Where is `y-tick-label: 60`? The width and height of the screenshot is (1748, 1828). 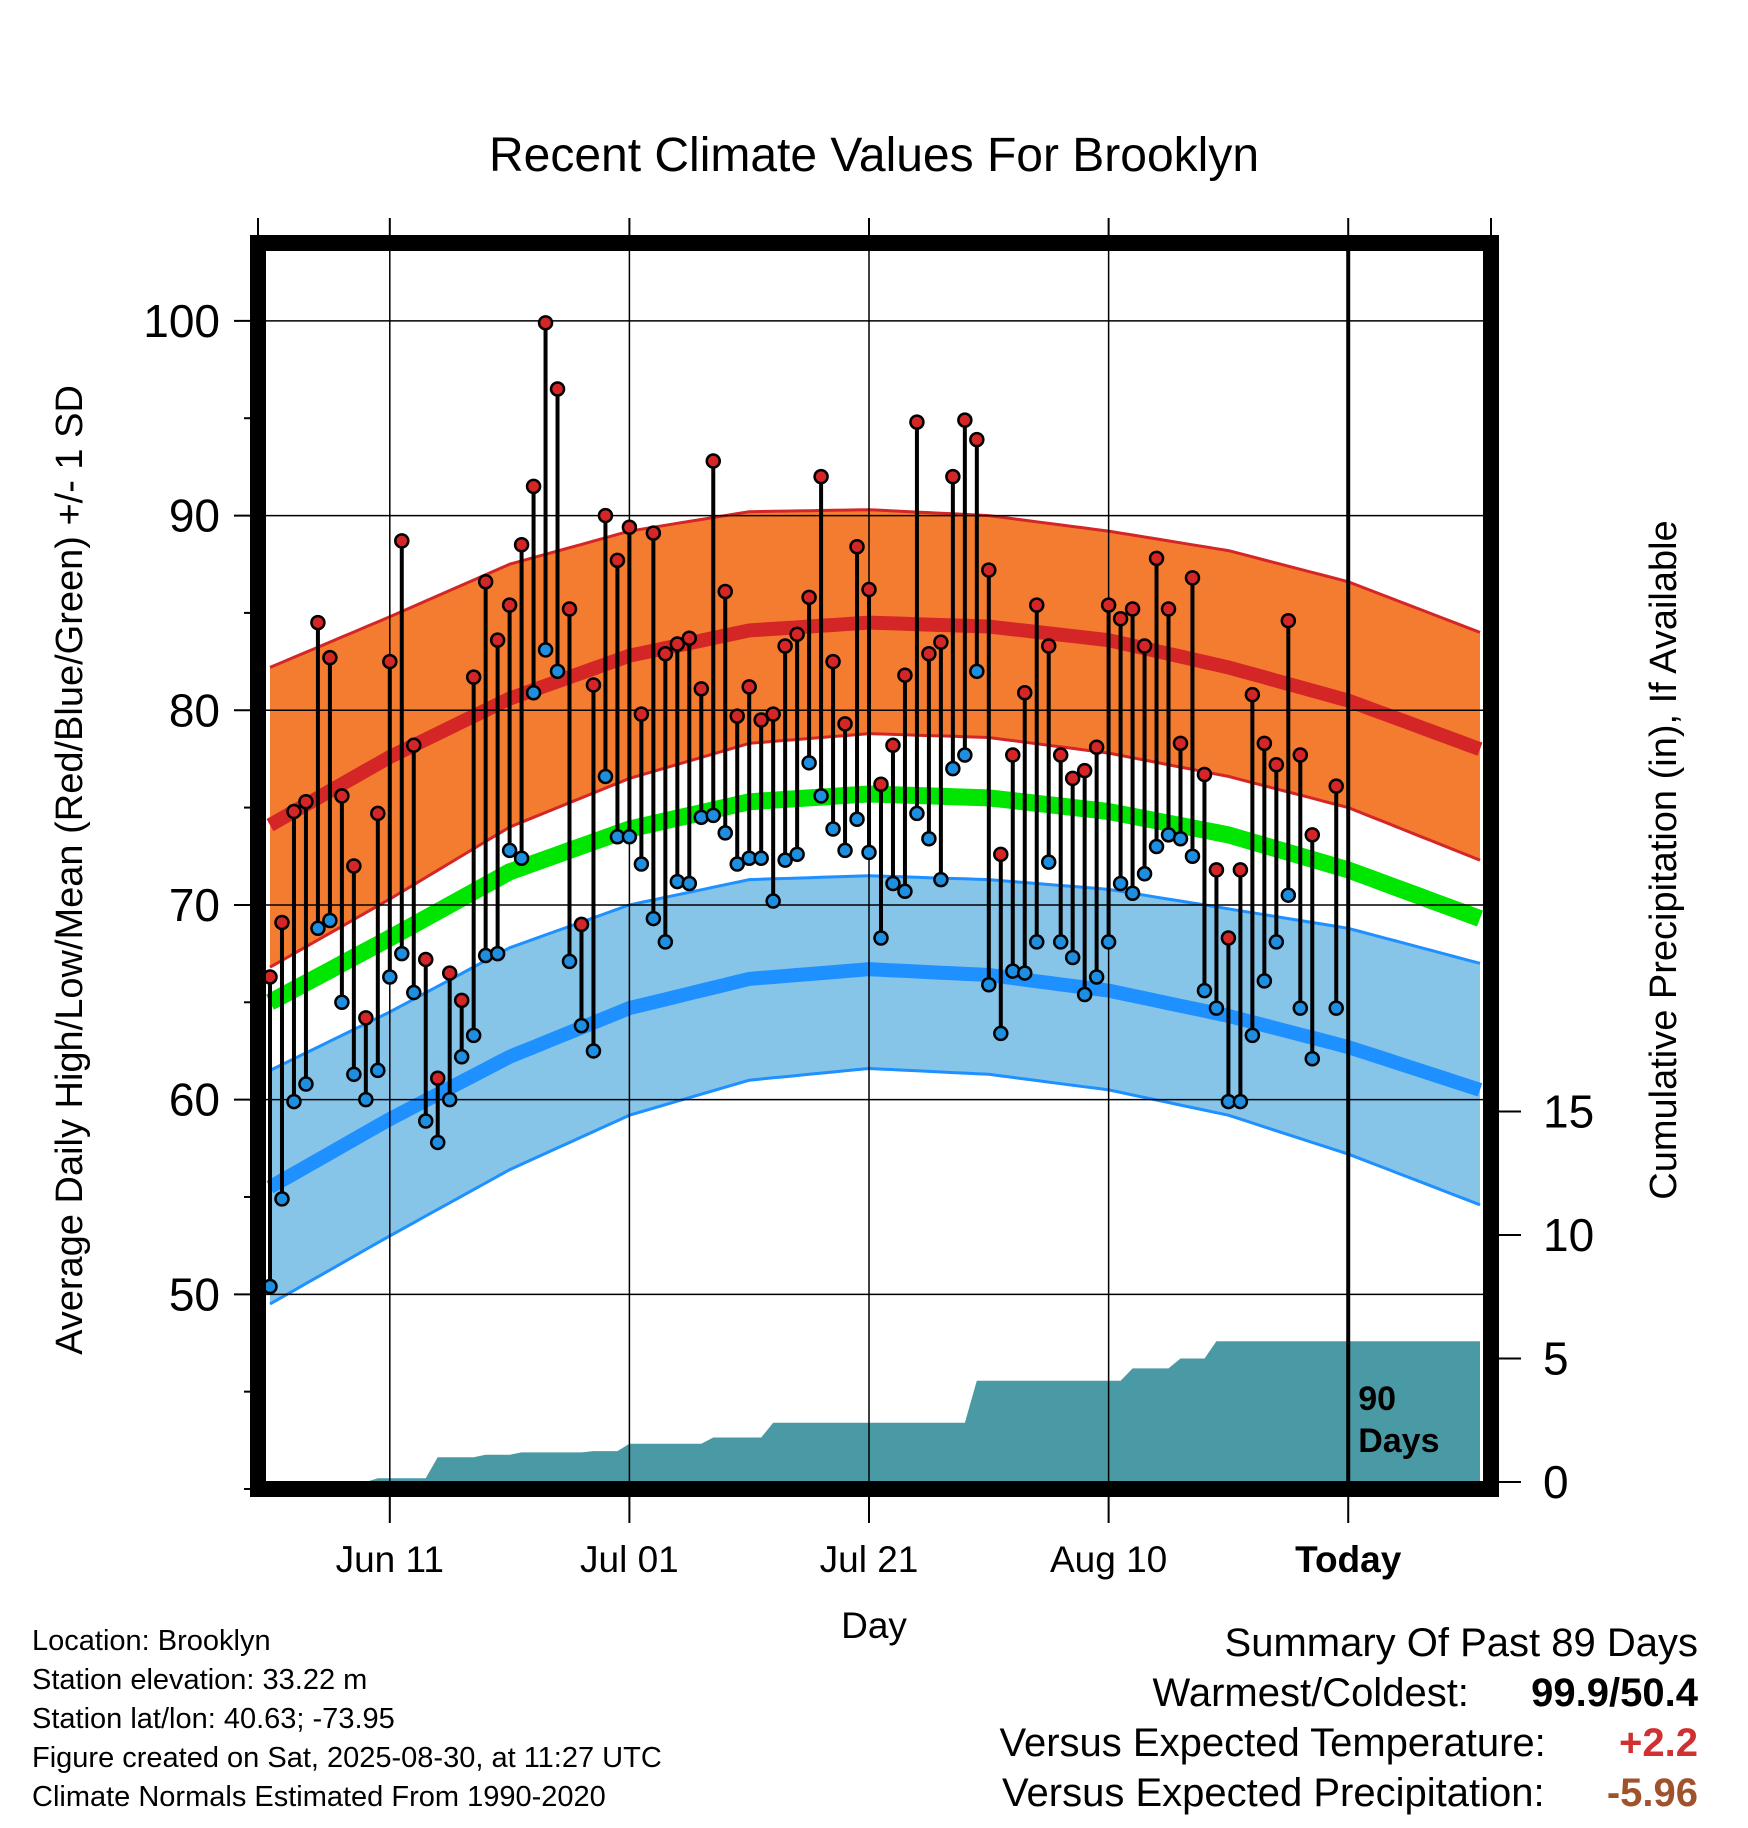 y-tick-label: 60 is located at coordinates (194, 1100).